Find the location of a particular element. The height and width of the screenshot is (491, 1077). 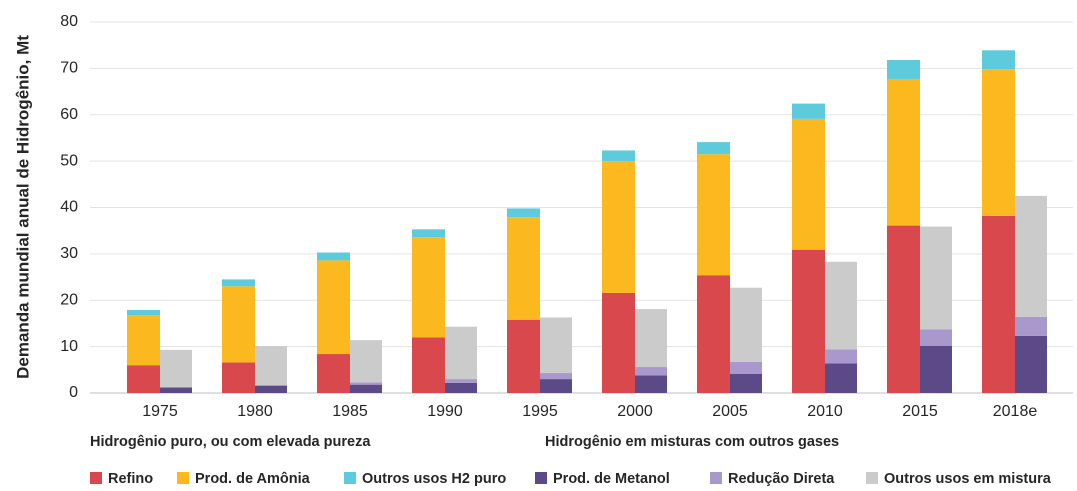

x-tick-label: 1995 is located at coordinates (540, 411).